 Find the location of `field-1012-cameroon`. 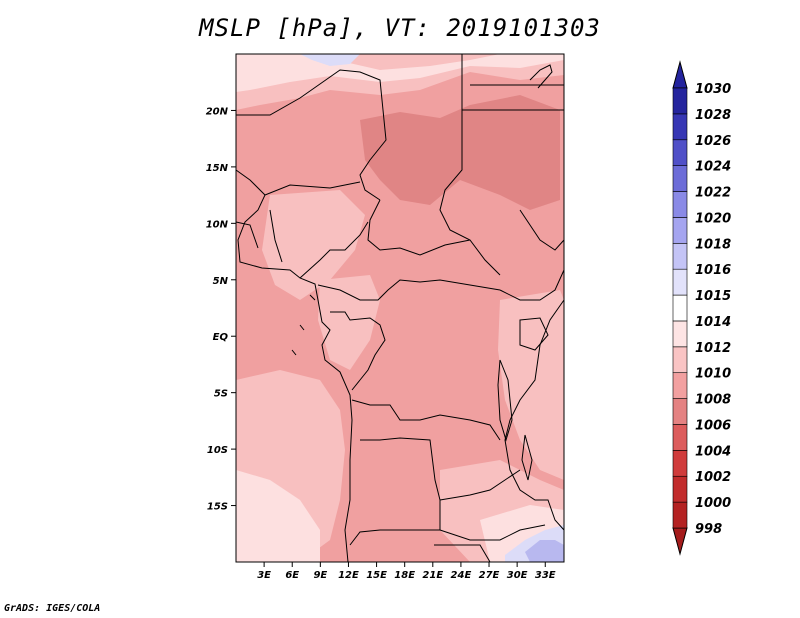

field-1012-cameroon is located at coordinates (349, 322).